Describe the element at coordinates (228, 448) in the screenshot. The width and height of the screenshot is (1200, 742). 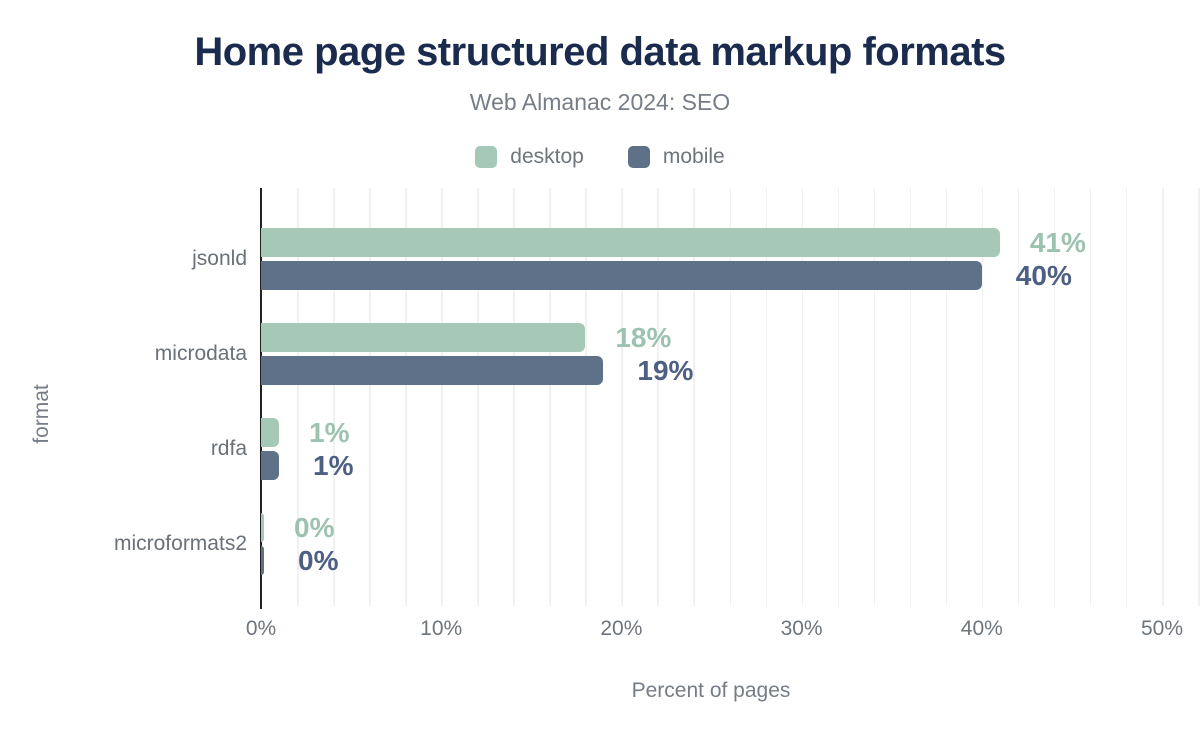
I see `category-label: rdfa` at that location.